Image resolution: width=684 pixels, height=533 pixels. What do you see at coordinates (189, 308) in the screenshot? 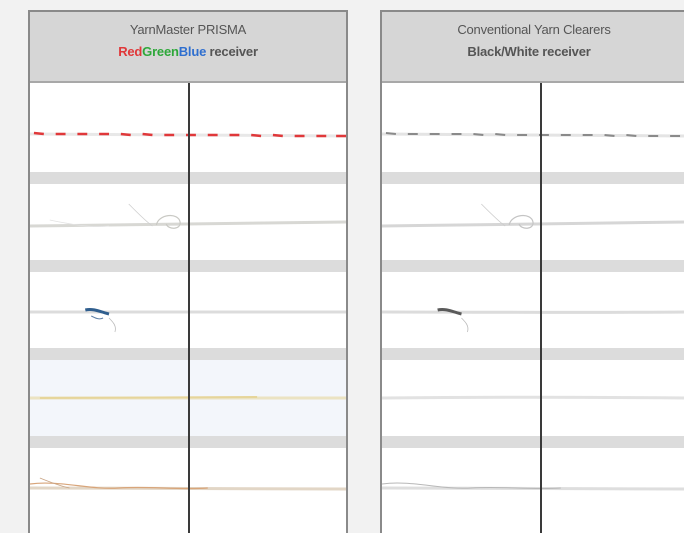
I see `prisma-center-line` at bounding box center [189, 308].